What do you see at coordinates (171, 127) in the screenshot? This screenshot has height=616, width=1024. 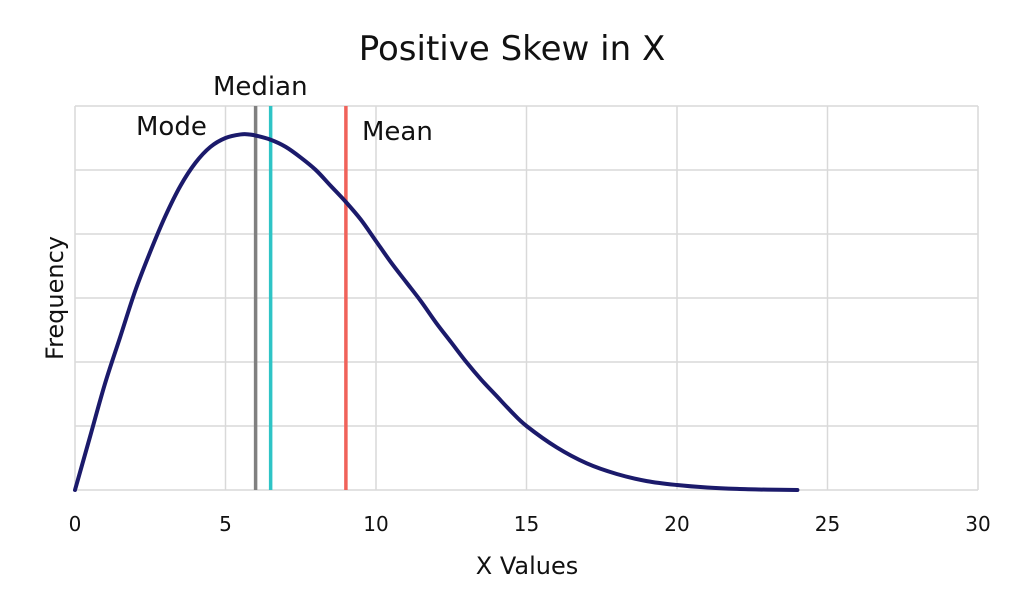 I see `mode-label: Mode` at bounding box center [171, 127].